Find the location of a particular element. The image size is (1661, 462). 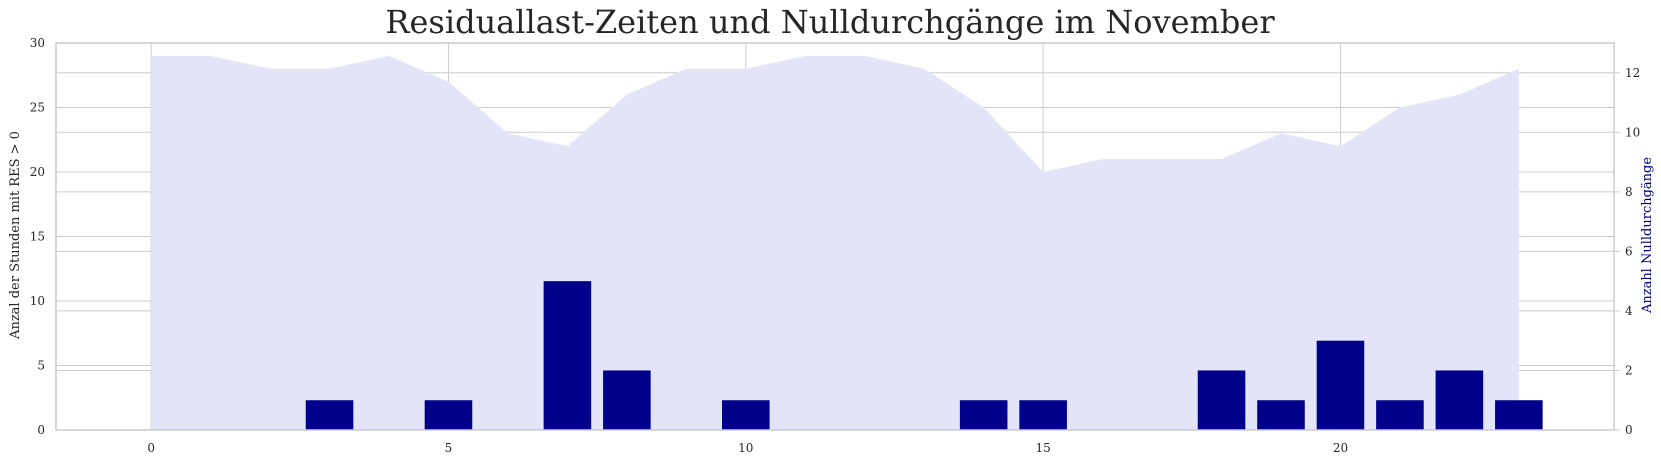

y-right-axis-label: Anzahl Nulldurchgänge is located at coordinates (1647, 235).